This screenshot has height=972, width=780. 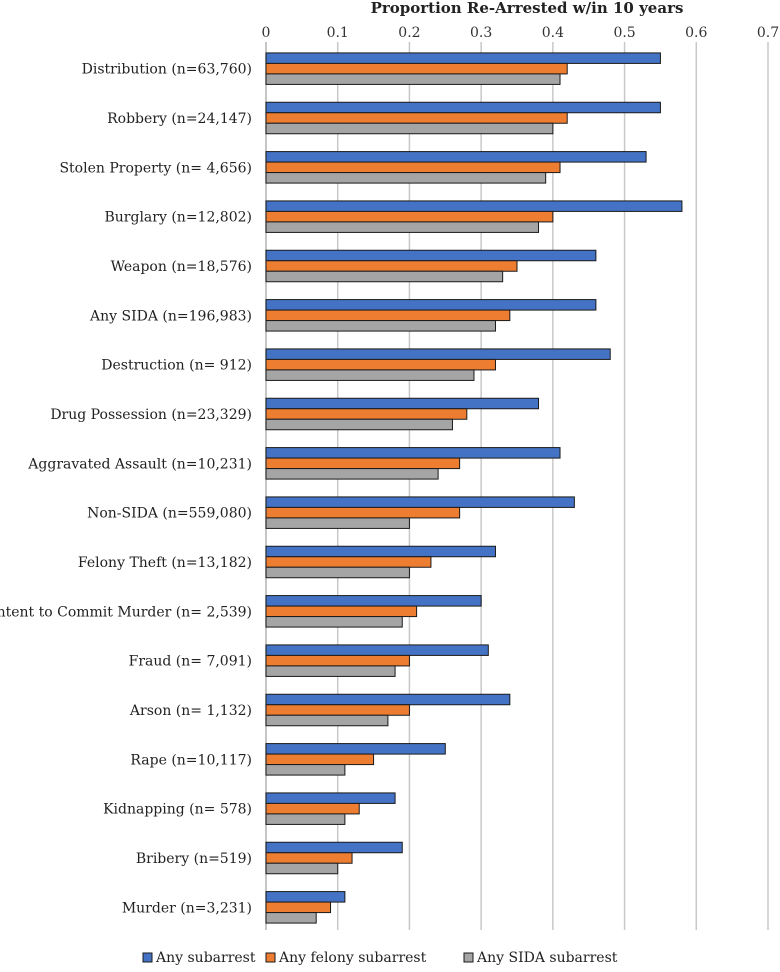 What do you see at coordinates (553, 33) in the screenshot?
I see `x-tick-label: 0.4` at bounding box center [553, 33].